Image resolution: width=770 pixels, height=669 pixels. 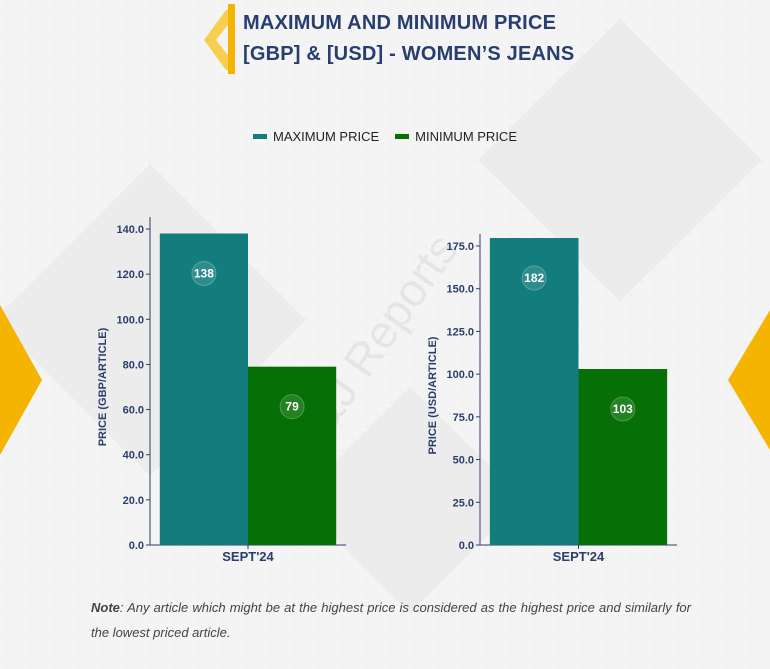 What do you see at coordinates (133, 456) in the screenshot?
I see `y-tick-label: 40.0` at bounding box center [133, 456].